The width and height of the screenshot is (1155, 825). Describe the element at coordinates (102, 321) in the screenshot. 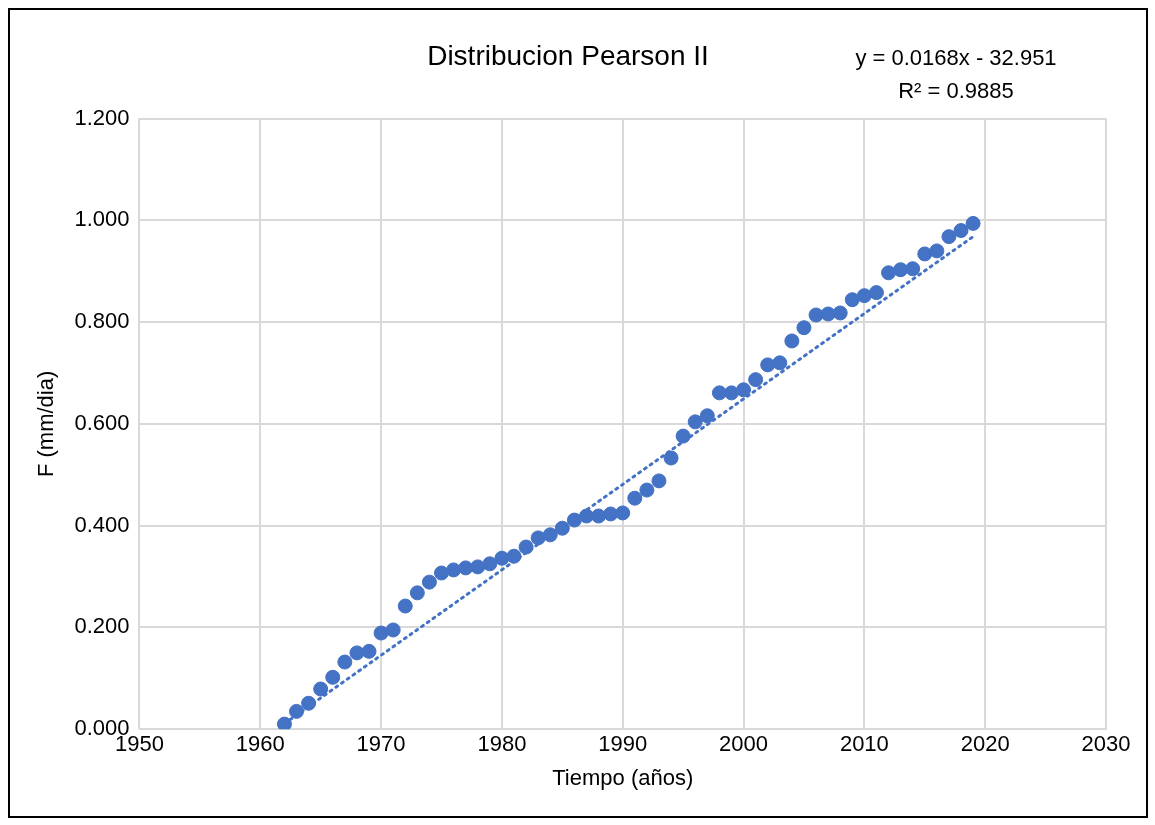

I see `y-tick-label: 0.800` at that location.